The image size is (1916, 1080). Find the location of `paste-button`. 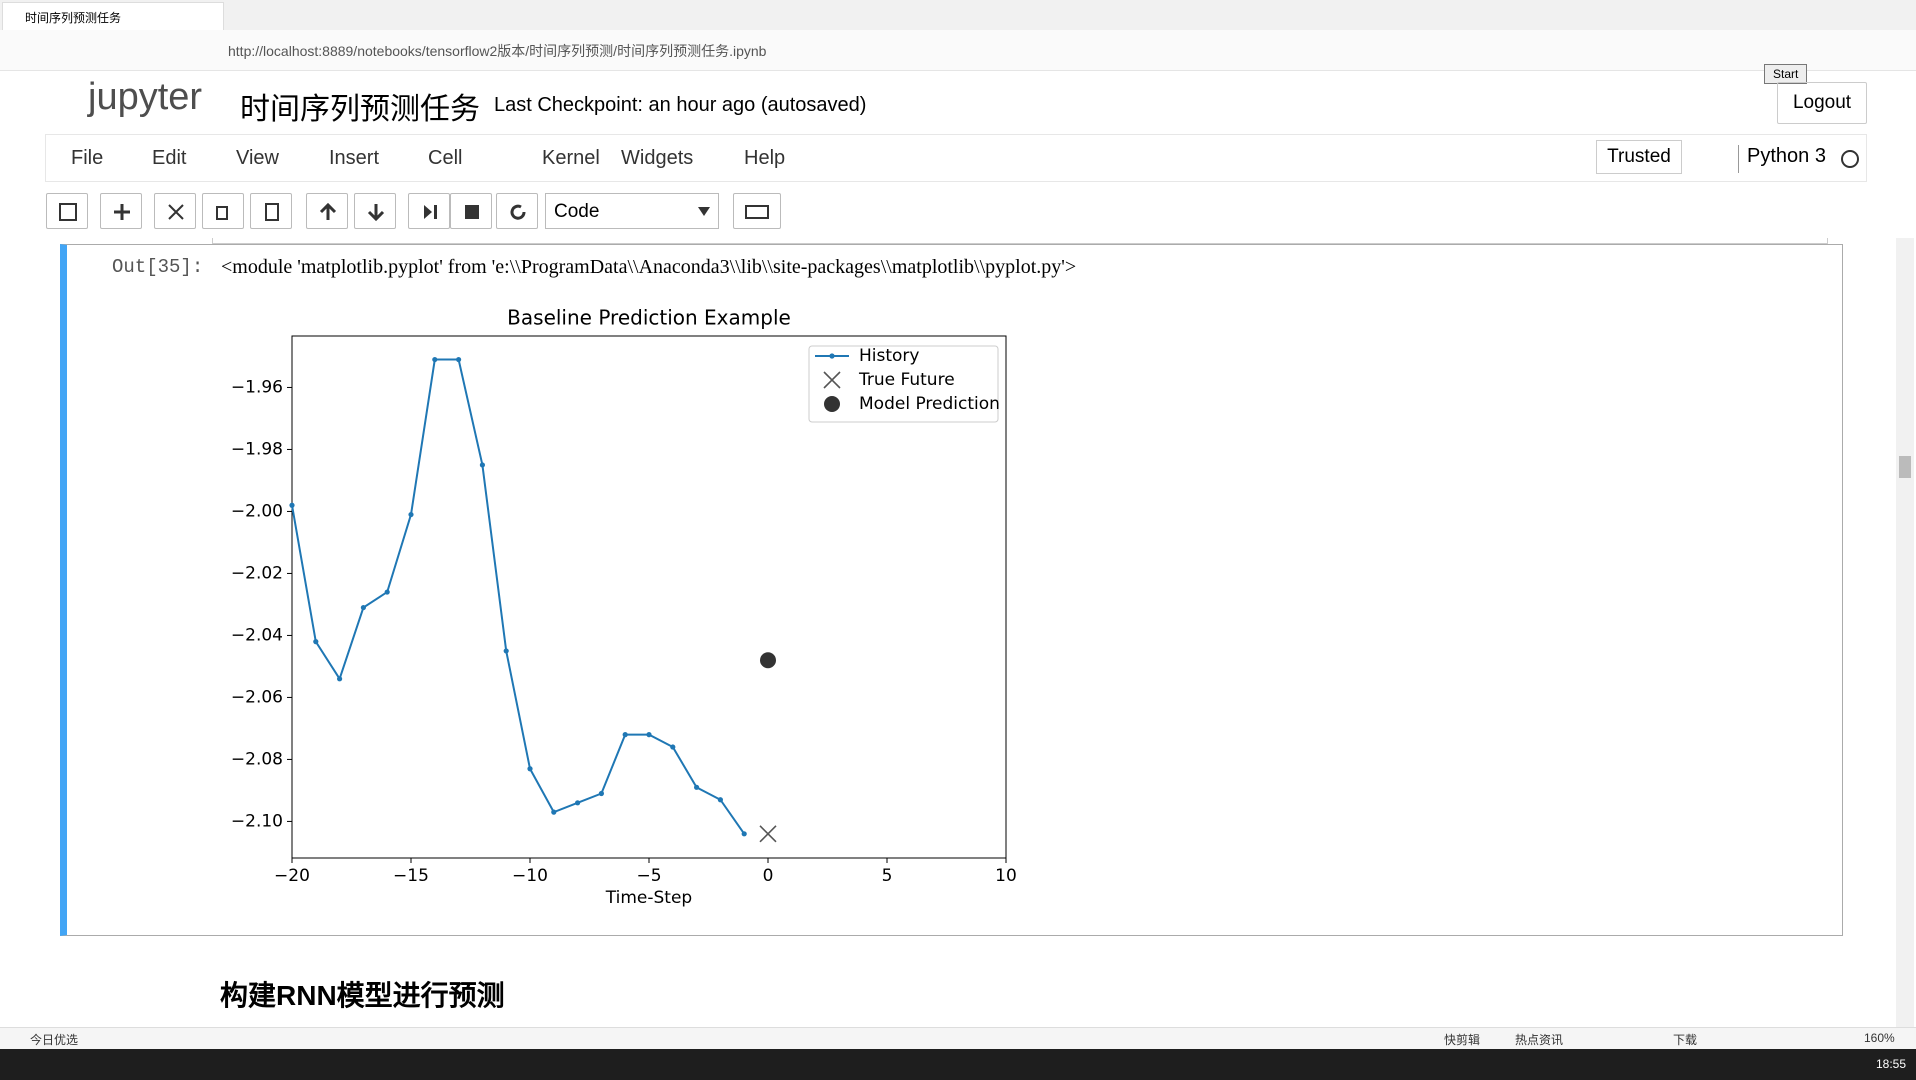

paste-button is located at coordinates (271, 211).